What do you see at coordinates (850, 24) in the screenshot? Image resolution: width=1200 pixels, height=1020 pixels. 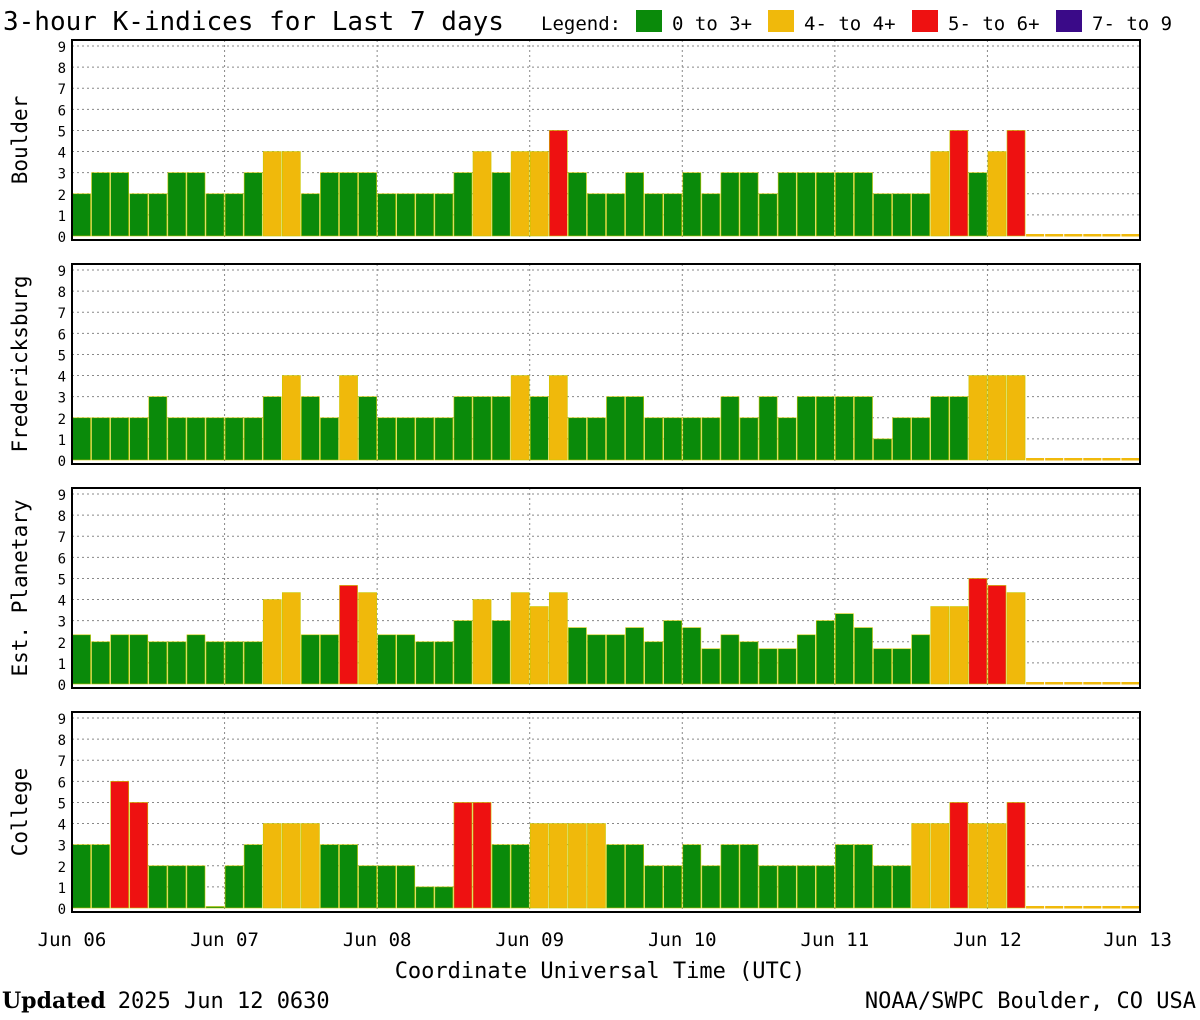 I see `legend-entry-label: 4- to 4+` at bounding box center [850, 24].